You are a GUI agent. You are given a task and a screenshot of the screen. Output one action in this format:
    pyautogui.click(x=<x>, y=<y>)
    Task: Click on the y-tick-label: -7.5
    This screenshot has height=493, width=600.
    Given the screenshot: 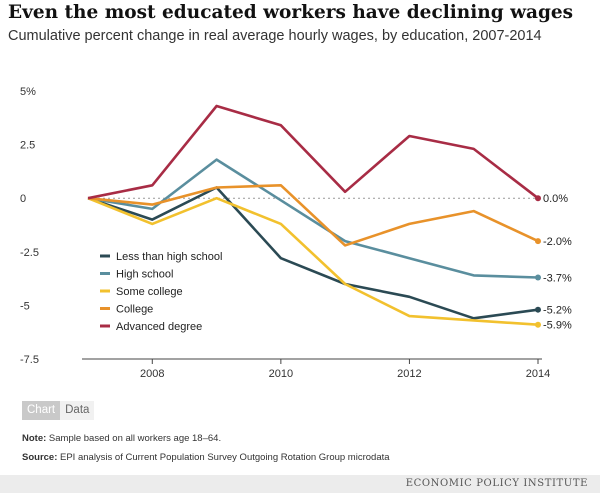 What is the action you would take?
    pyautogui.click(x=29, y=360)
    